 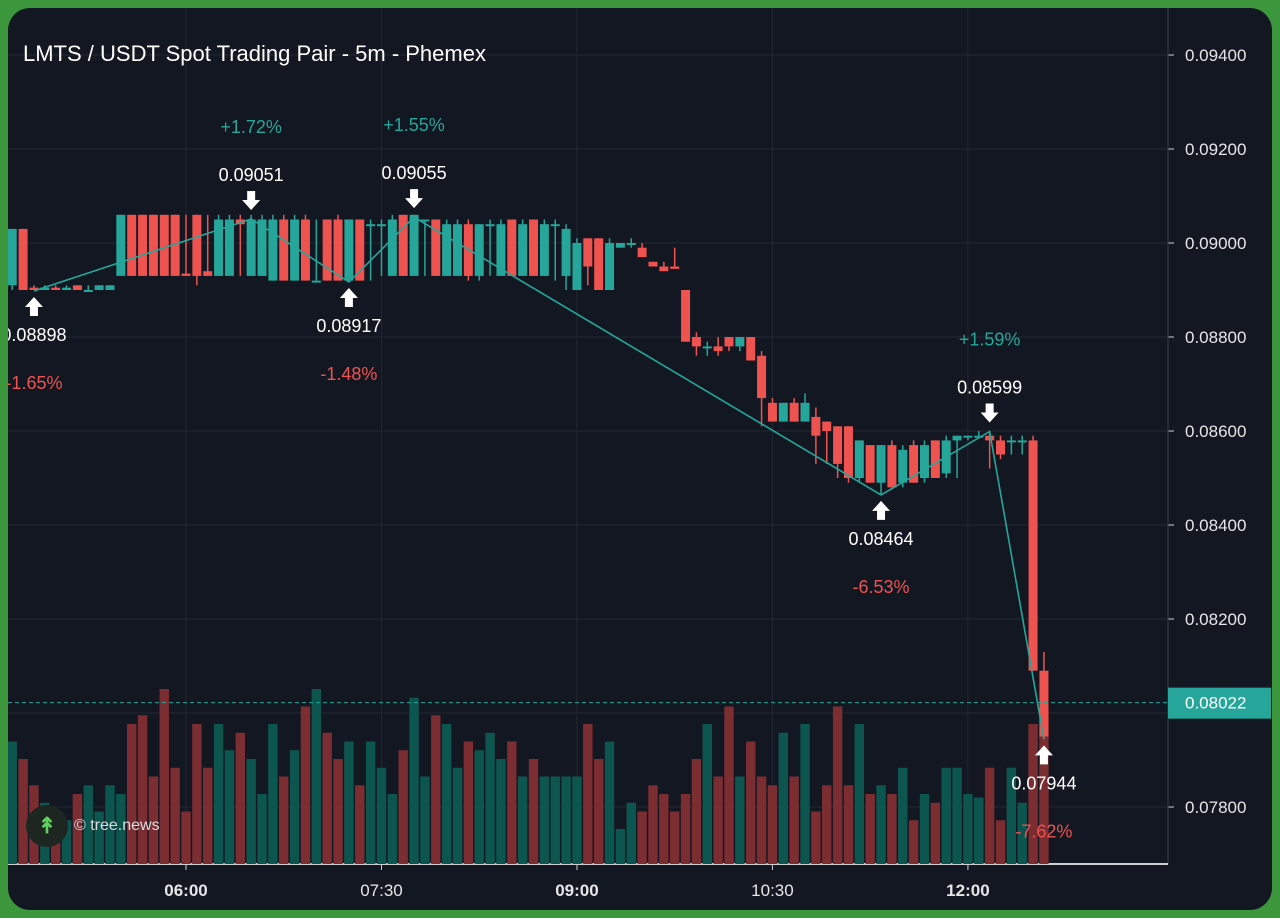 What do you see at coordinates (989, 376) in the screenshot?
I see `swing-annotation: 0.08599 +1.59%` at bounding box center [989, 376].